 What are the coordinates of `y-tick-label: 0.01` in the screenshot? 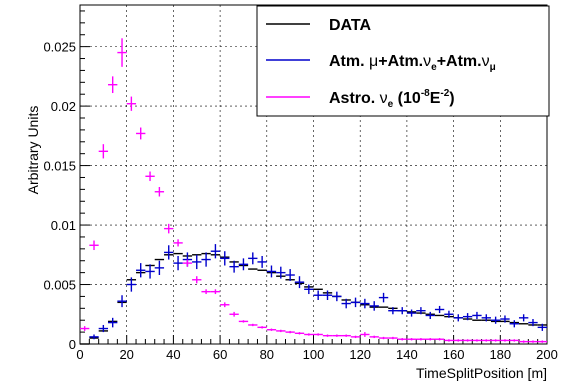 It's located at (63, 225).